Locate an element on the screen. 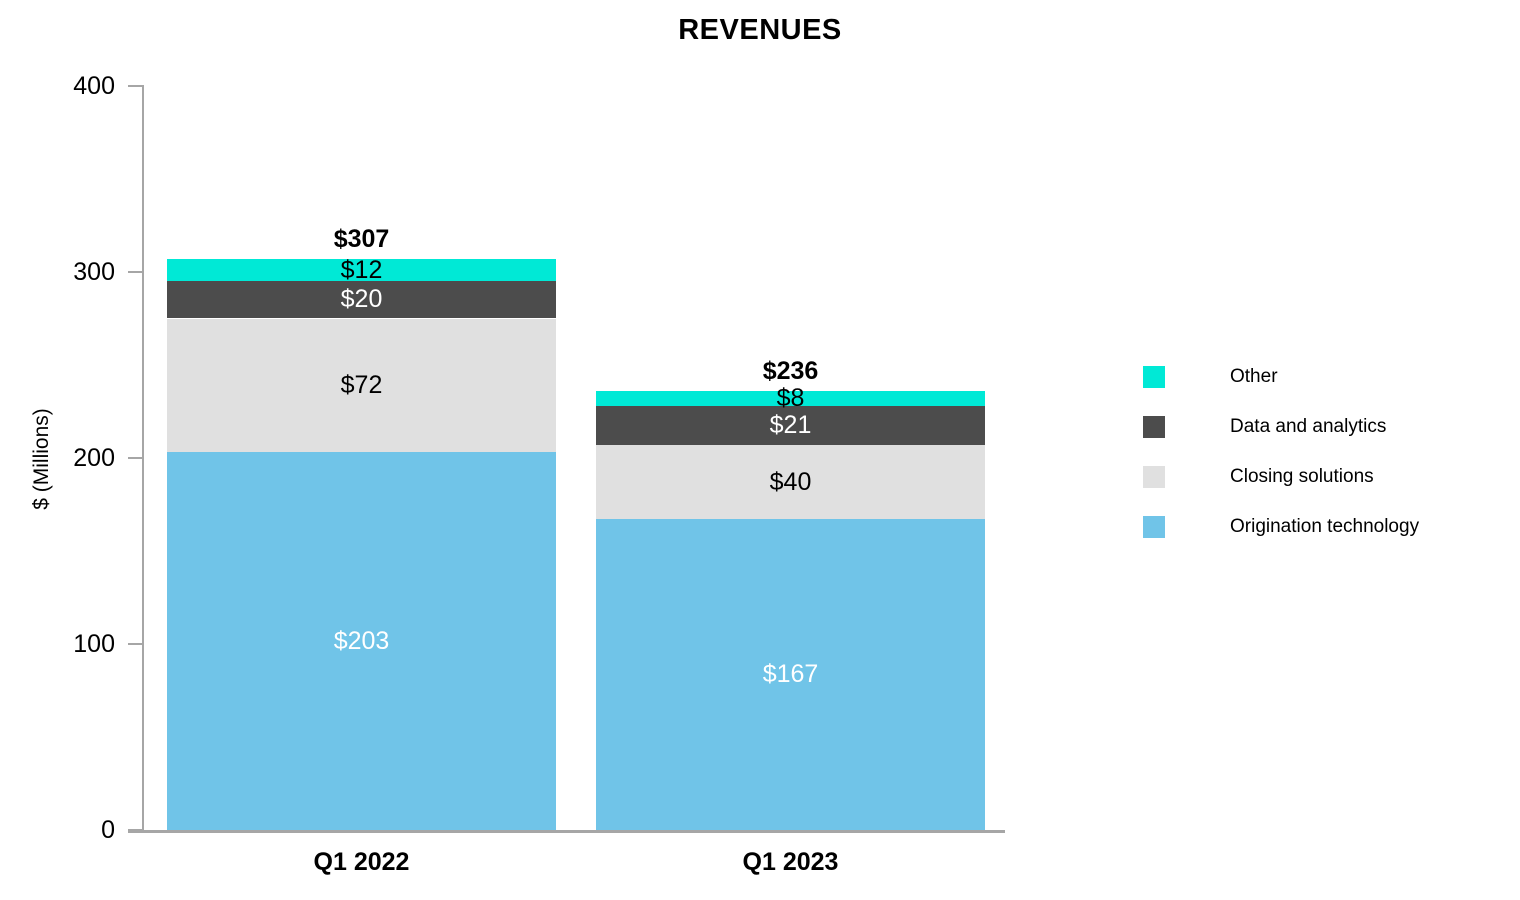 The image size is (1520, 900). bar-segment-label: $167 is located at coordinates (790, 674).